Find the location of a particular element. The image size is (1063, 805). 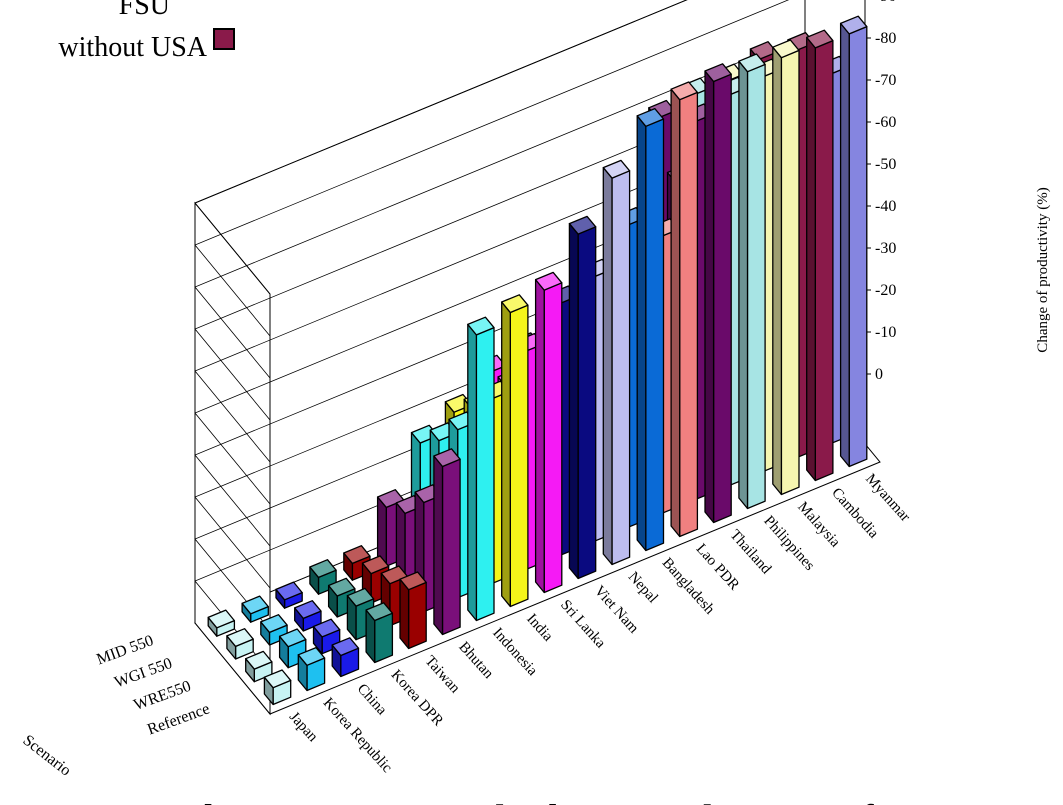

y-tick-label: -80 is located at coordinates (885, 38).